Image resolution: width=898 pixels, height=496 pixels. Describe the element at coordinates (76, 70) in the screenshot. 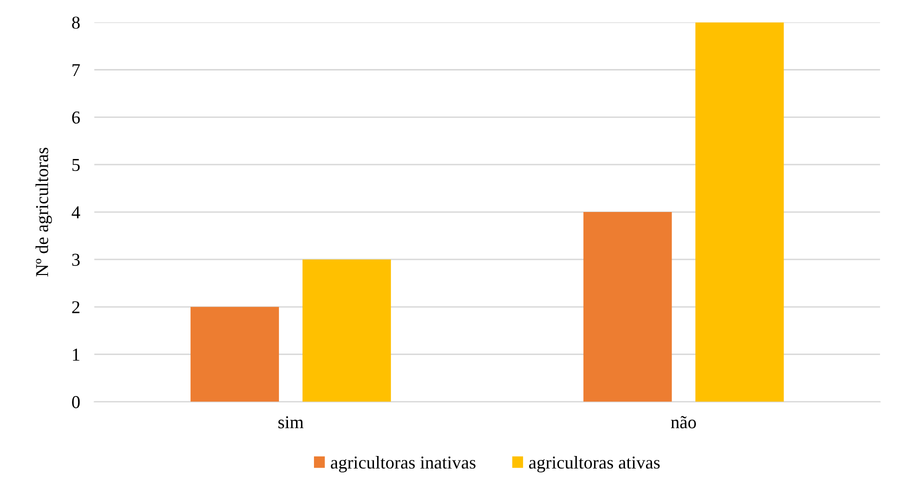

I see `y-tick-label: 7` at that location.